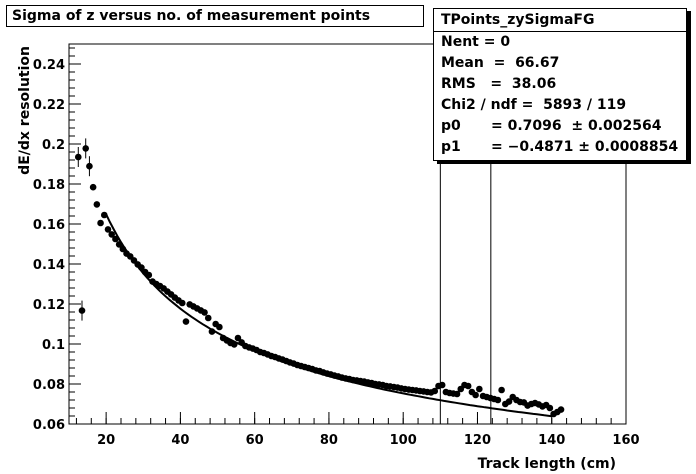 The image size is (696, 474). Describe the element at coordinates (53, 345) in the screenshot. I see `y-tick-label: 0.1` at that location.